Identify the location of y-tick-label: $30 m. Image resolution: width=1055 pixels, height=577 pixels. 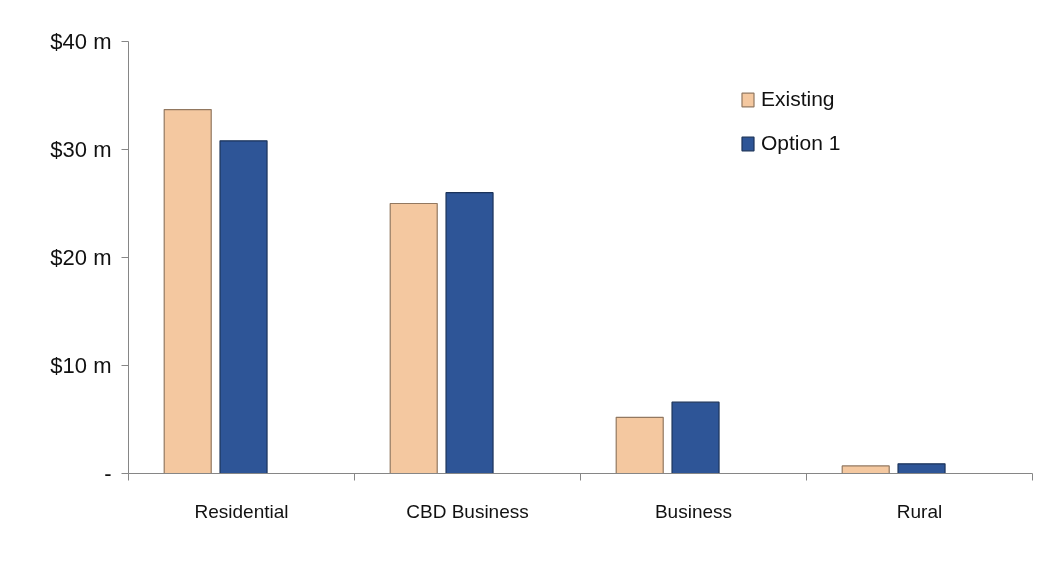
(81, 149).